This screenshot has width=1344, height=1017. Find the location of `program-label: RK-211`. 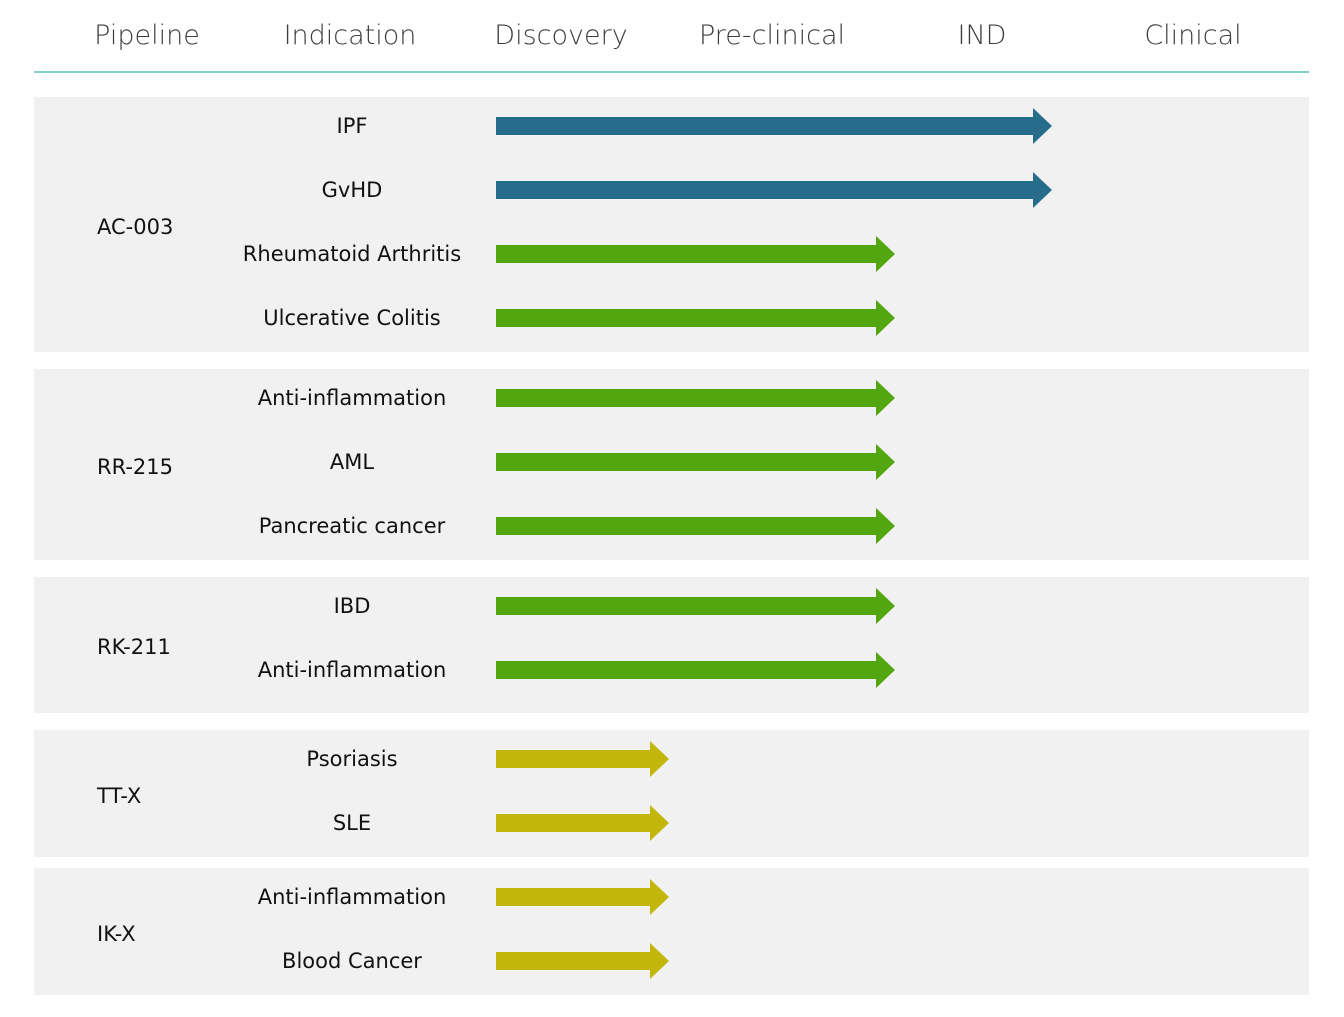

program-label: RK-211 is located at coordinates (134, 647).